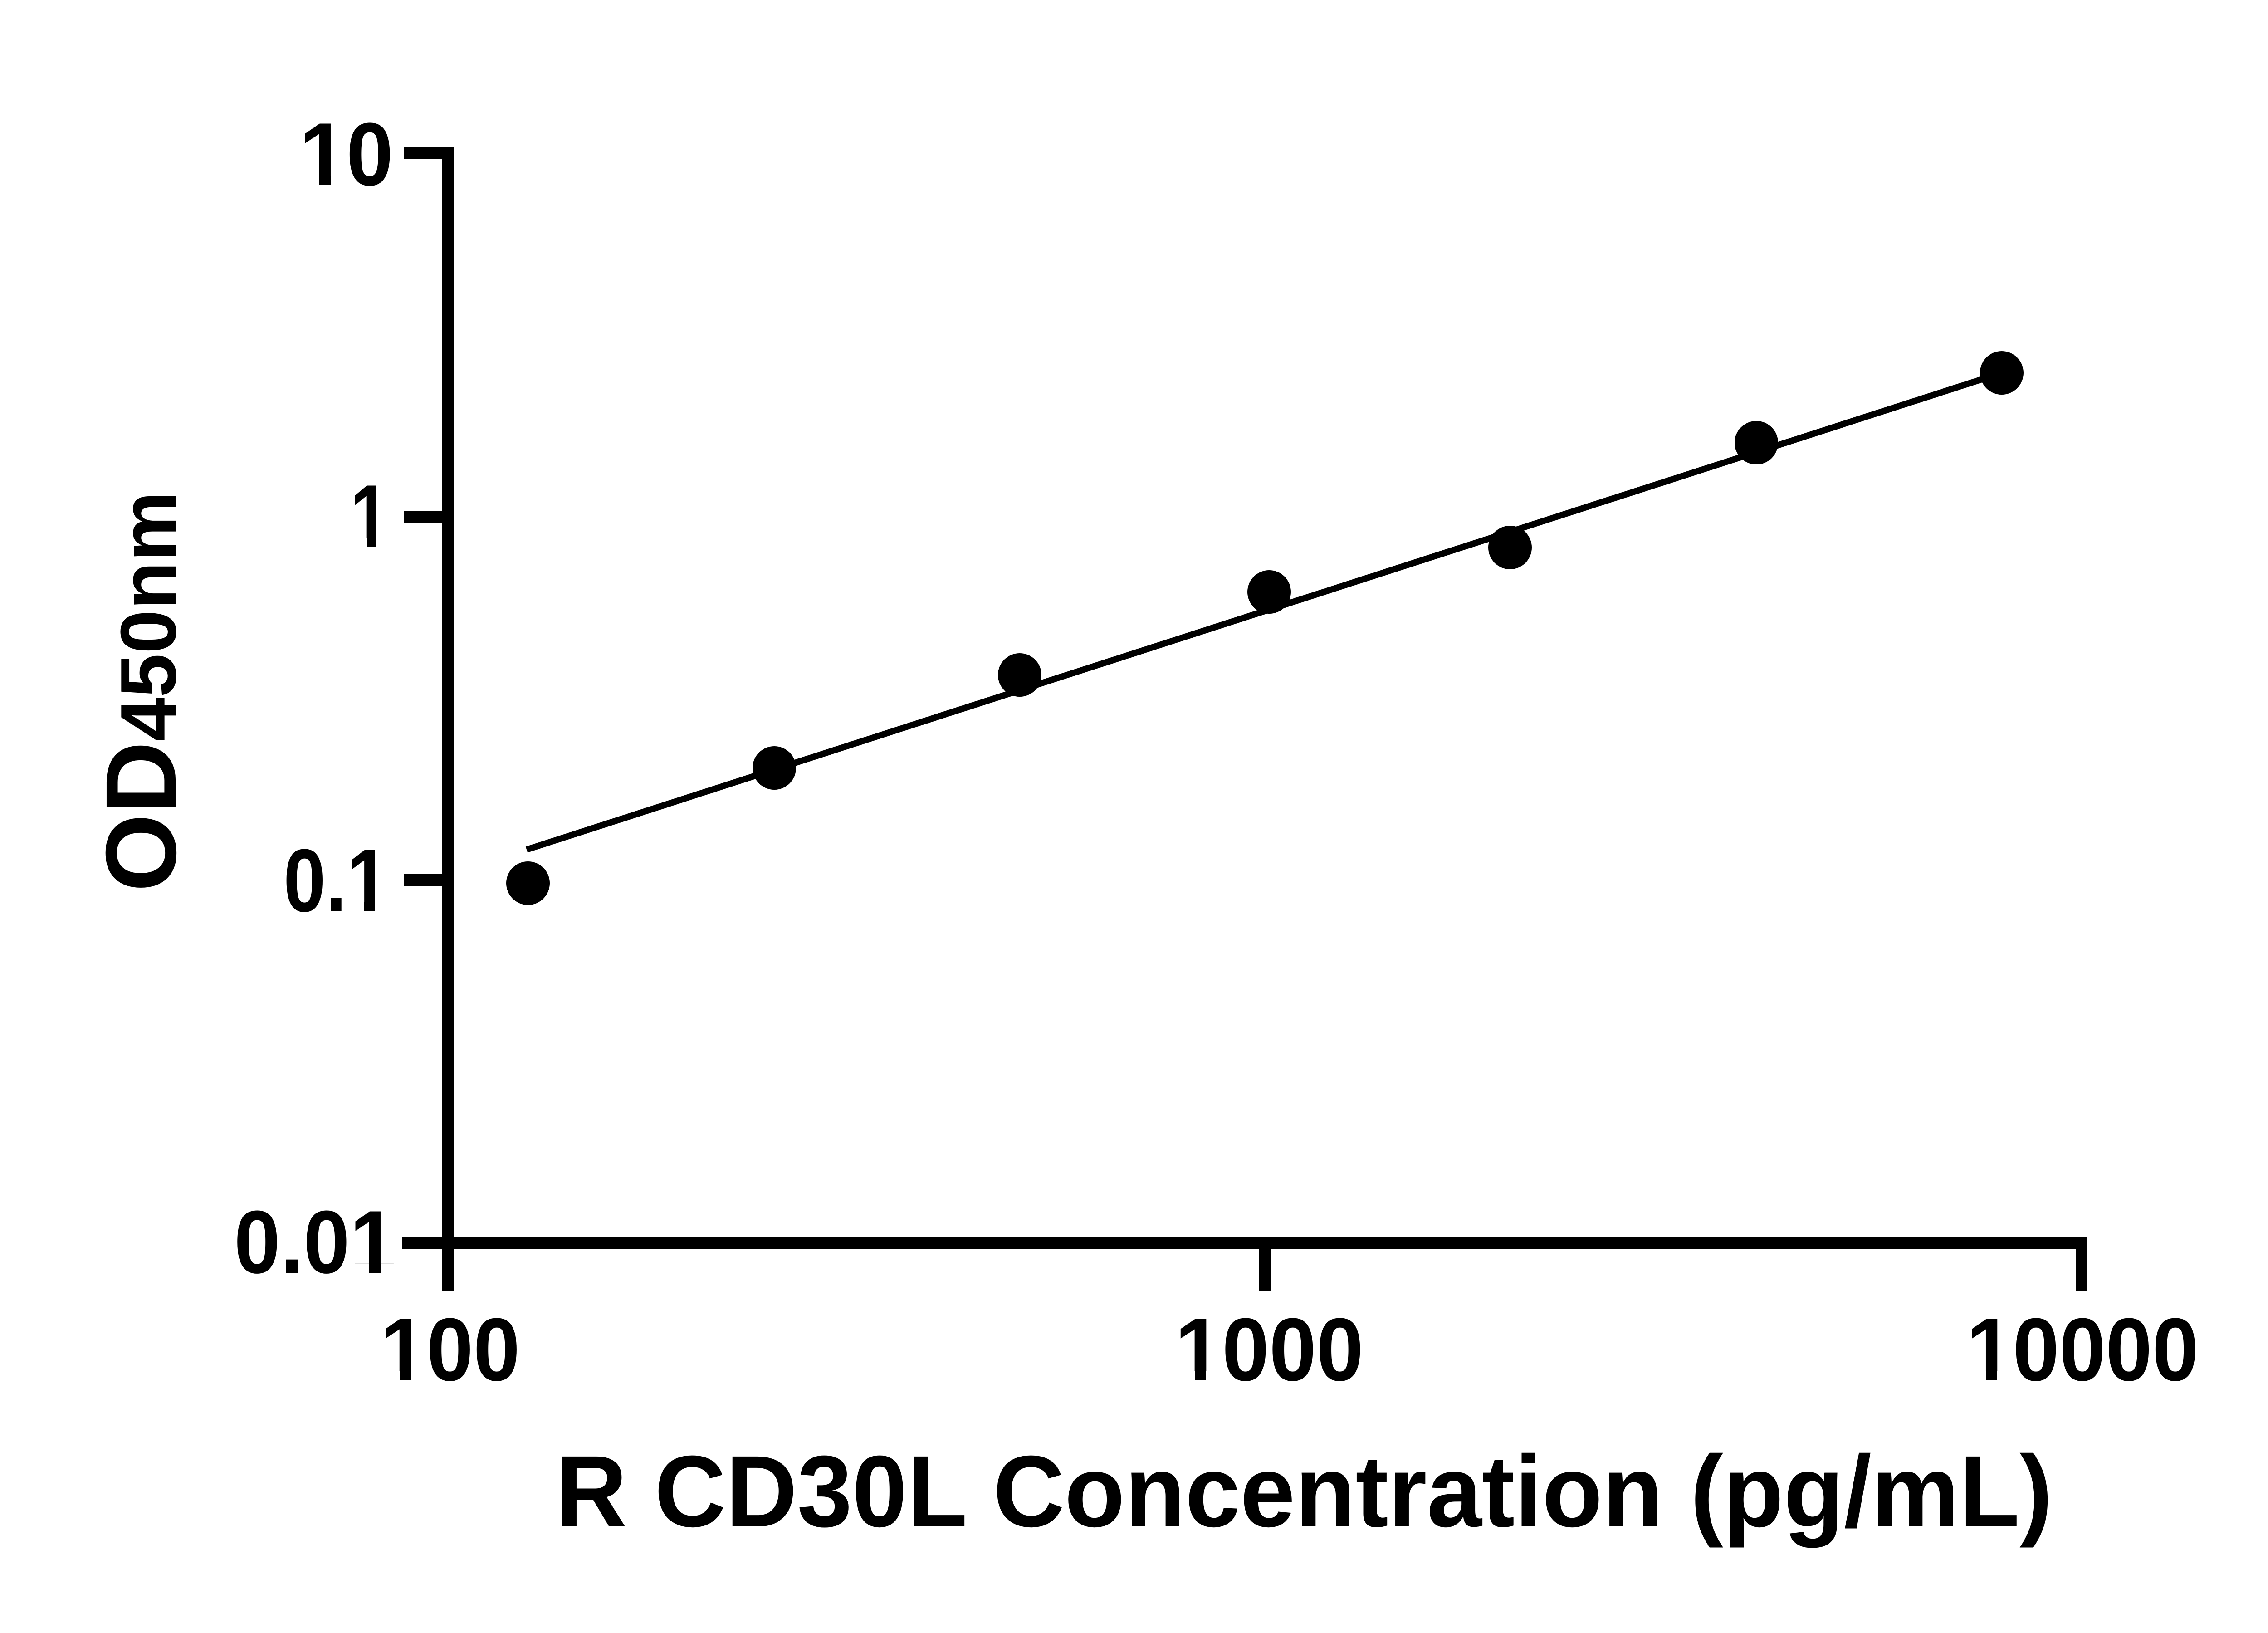 This screenshot has width=2268, height=1633. I want to click on svg-text: 10000, so click(2083, 1349).